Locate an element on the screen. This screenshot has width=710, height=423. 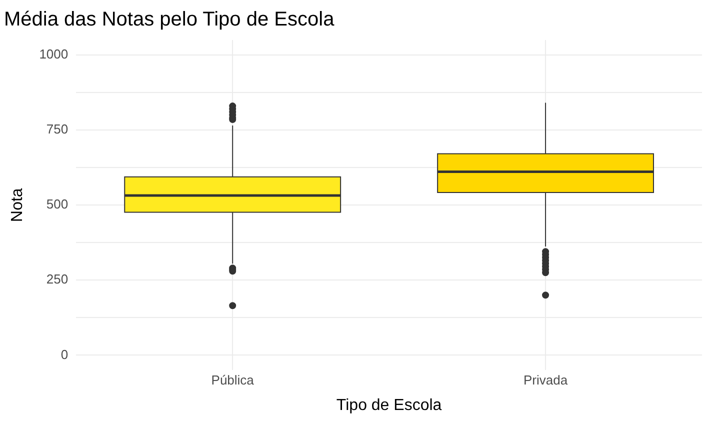
y-tick-label: 500 is located at coordinates (57, 204).